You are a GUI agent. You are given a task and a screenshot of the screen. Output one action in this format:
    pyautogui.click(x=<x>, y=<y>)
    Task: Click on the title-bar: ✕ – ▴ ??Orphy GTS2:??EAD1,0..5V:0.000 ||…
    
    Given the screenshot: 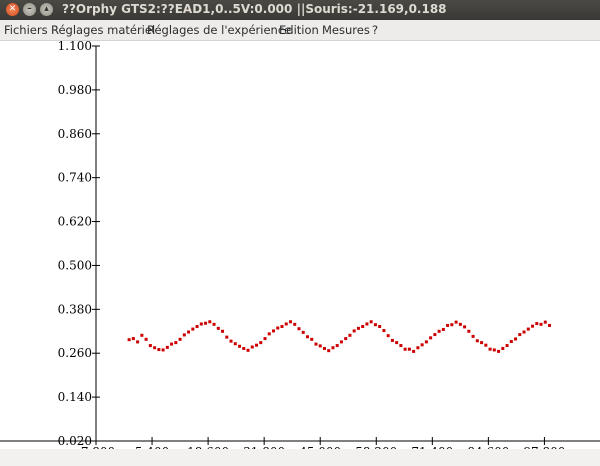 What is the action you would take?
    pyautogui.click(x=300, y=10)
    